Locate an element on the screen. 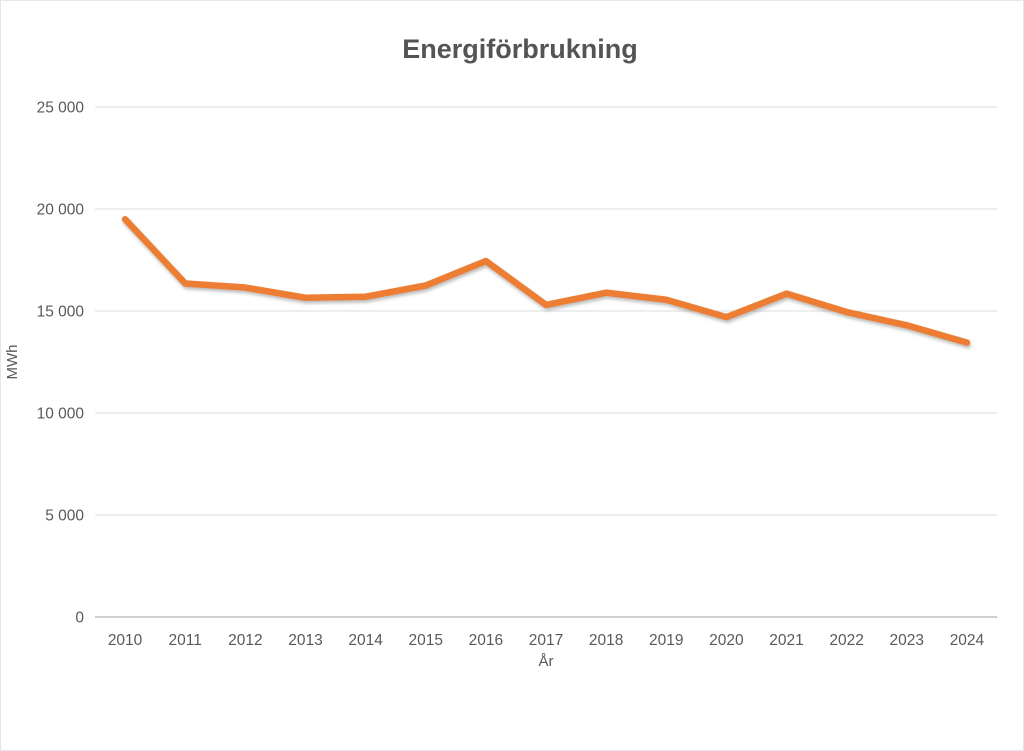 The height and width of the screenshot is (751, 1024). x-axis-tick-label: 2014 is located at coordinates (365, 640).